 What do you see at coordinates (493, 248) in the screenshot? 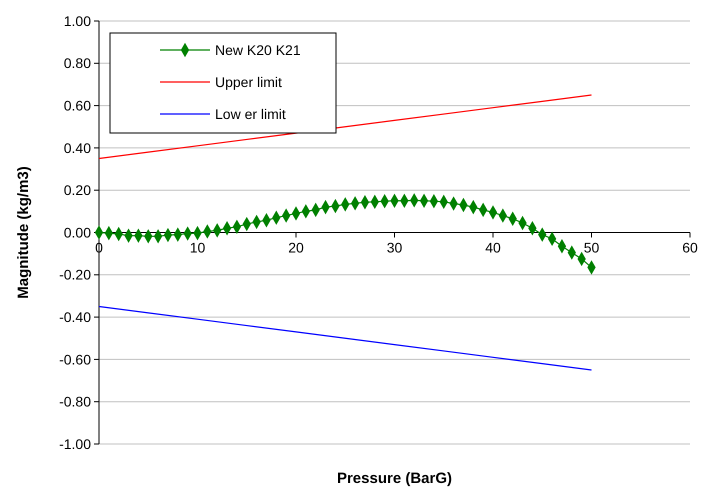
I see `x-tick-label: 40` at bounding box center [493, 248].